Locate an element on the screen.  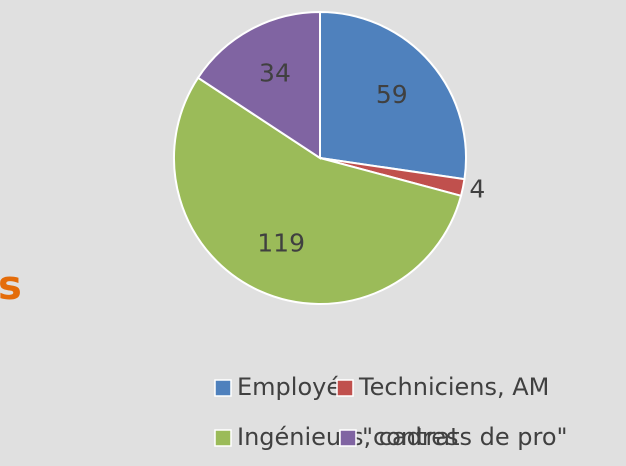
data-label: 4 is located at coordinates (477, 188).